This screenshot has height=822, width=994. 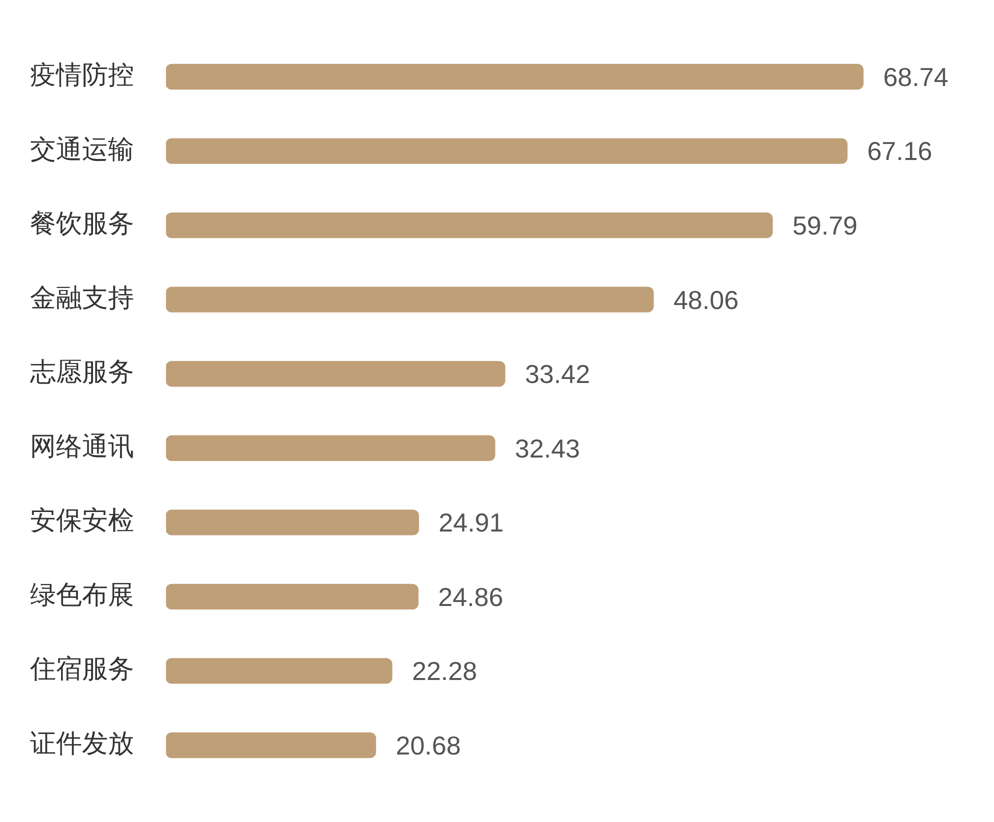 What do you see at coordinates (81, 669) in the screenshot?
I see `y-tick-label: 住宿服务` at bounding box center [81, 669].